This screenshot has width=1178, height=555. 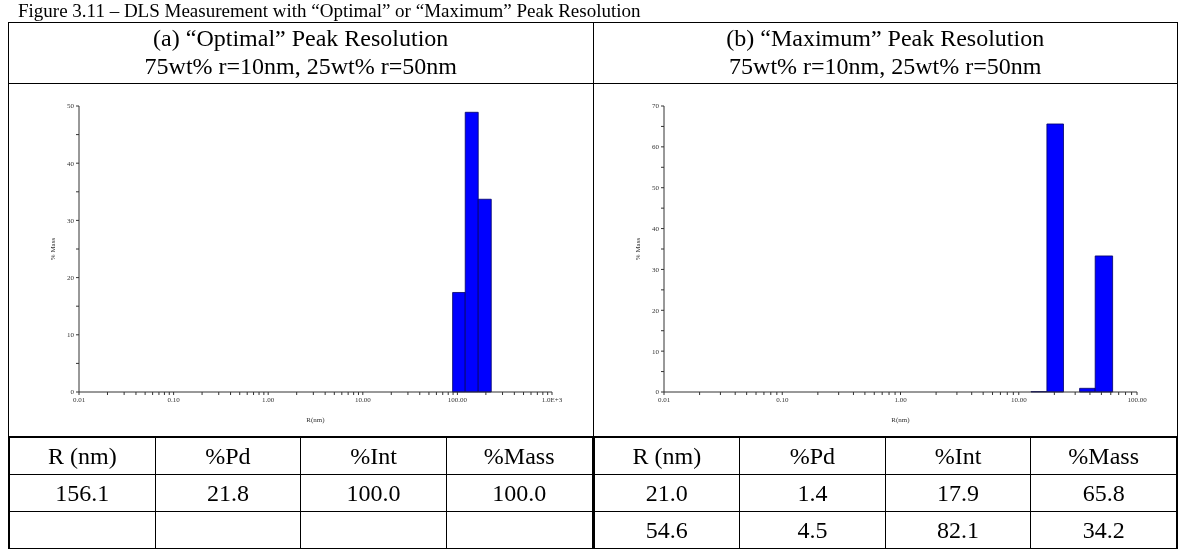 I want to click on data-label: 21.8, so click(x=228, y=493).